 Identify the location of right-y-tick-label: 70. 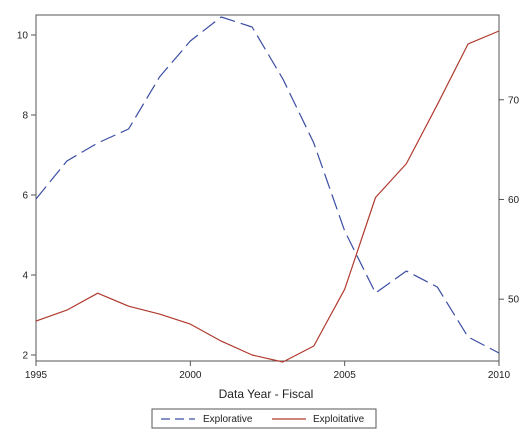
(514, 100).